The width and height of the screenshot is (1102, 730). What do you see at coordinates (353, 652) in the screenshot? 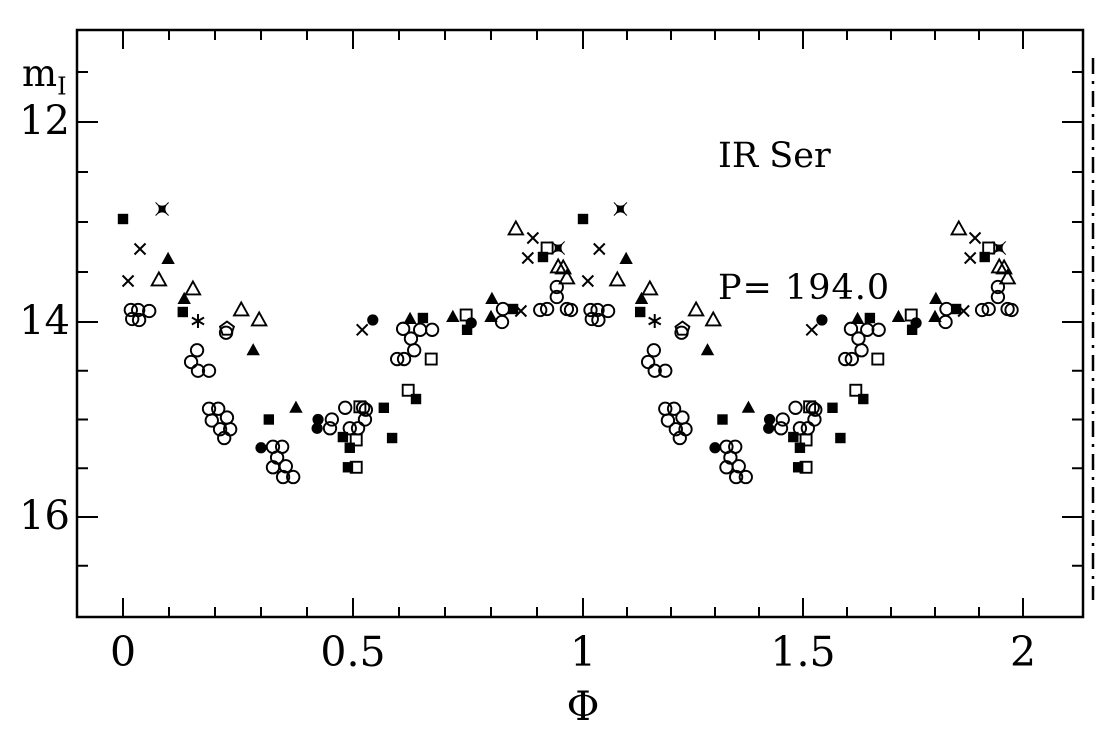
I see `x-tick-label: 0.5` at bounding box center [353, 652].